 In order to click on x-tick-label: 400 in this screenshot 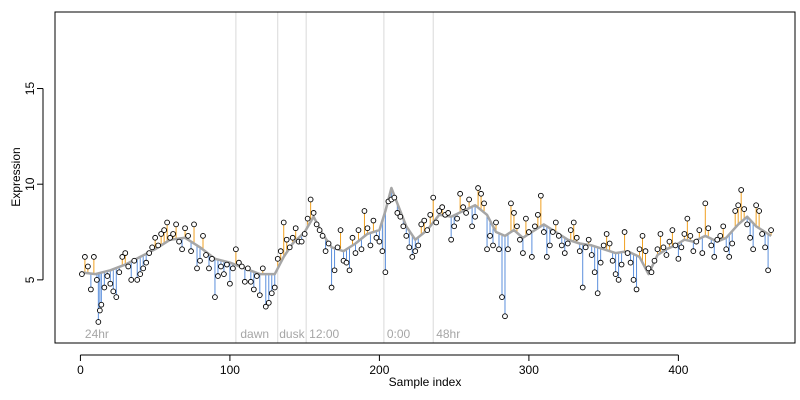, I will do `click(678, 370)`.